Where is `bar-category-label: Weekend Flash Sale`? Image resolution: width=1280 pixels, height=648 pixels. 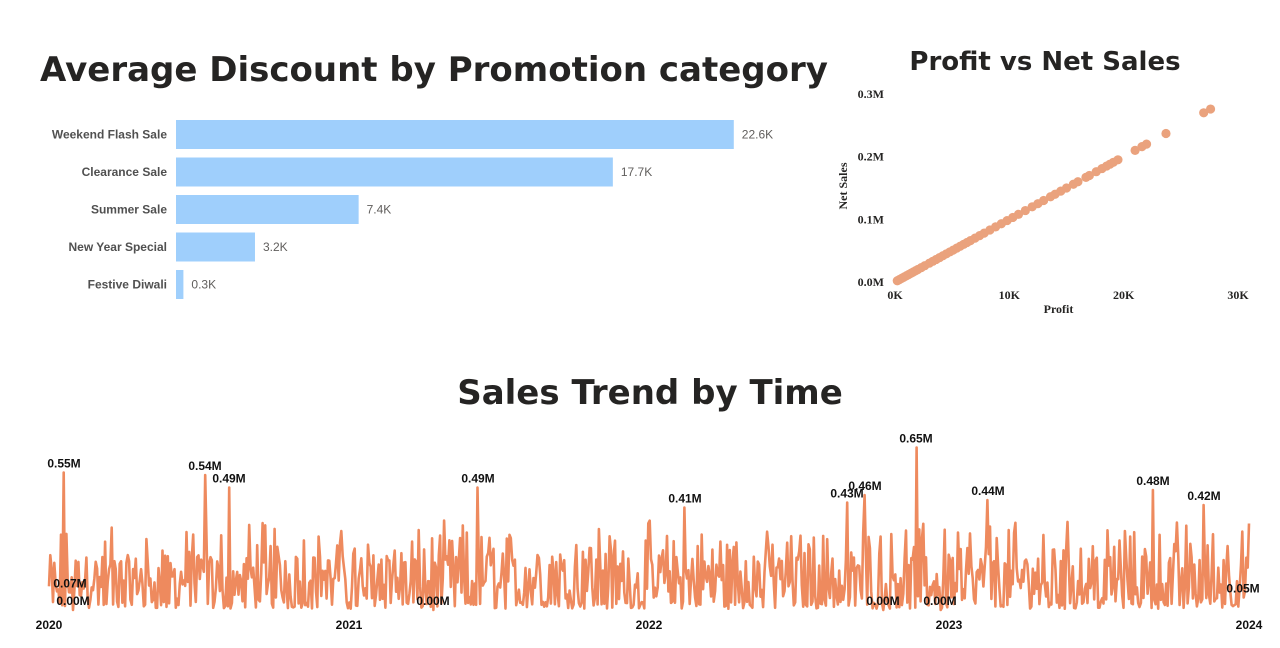
bar-category-label: Weekend Flash Sale is located at coordinates (109, 135).